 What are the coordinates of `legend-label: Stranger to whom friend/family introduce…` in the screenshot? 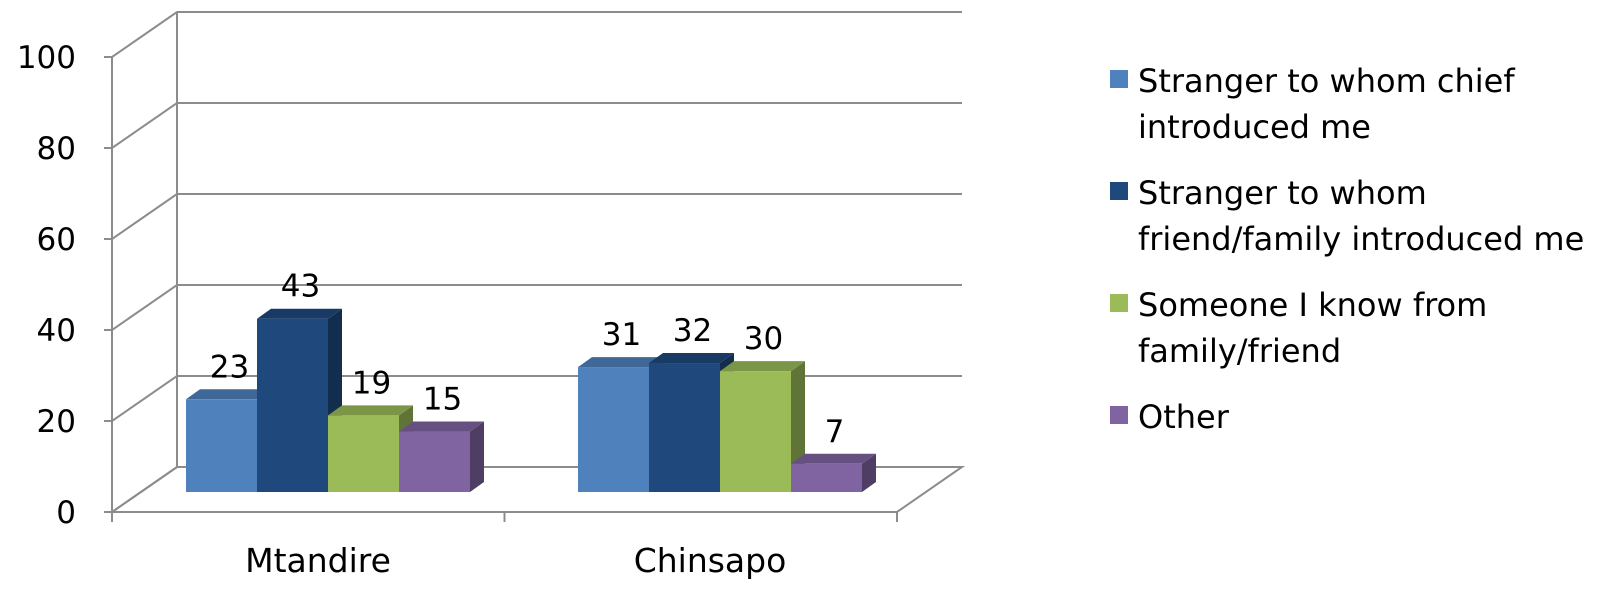 It's located at (1361, 216).